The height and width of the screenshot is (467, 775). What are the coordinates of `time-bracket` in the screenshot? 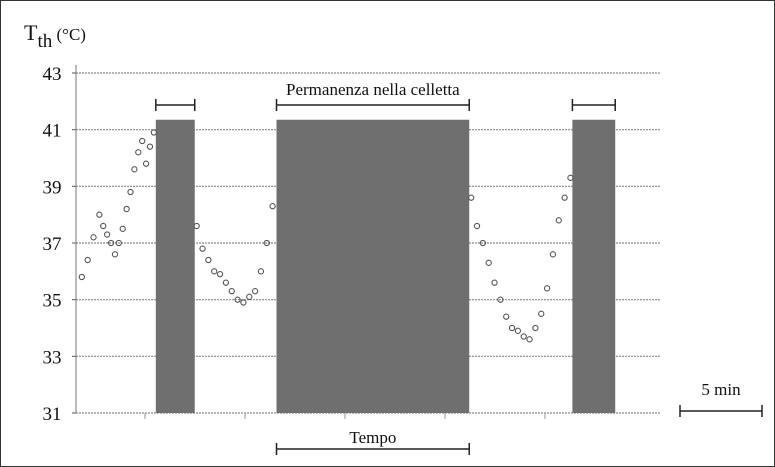 It's located at (372, 449).